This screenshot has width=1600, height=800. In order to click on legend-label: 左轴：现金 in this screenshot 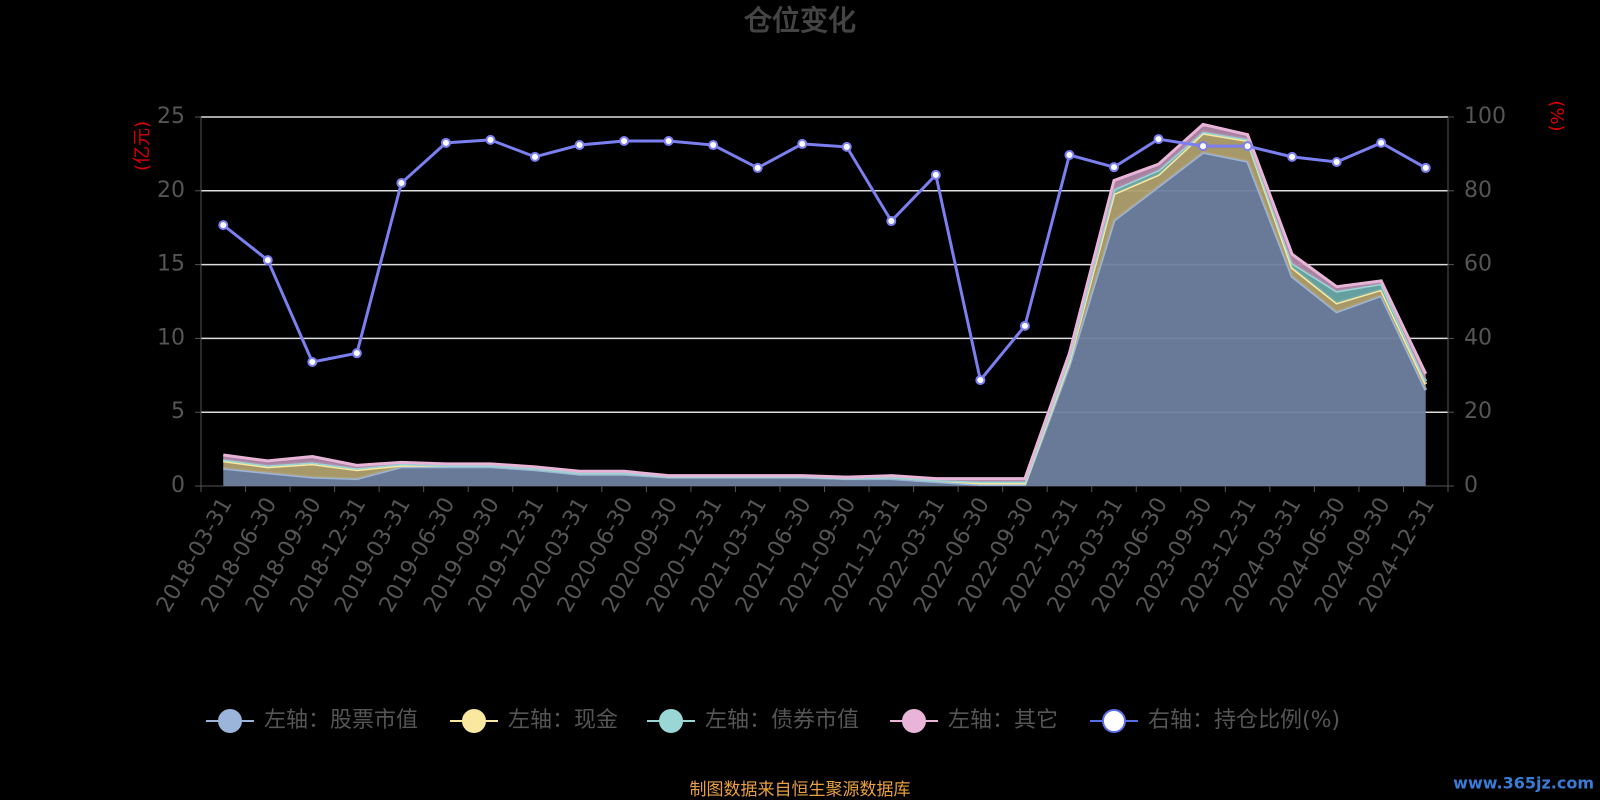, I will do `click(563, 720)`.